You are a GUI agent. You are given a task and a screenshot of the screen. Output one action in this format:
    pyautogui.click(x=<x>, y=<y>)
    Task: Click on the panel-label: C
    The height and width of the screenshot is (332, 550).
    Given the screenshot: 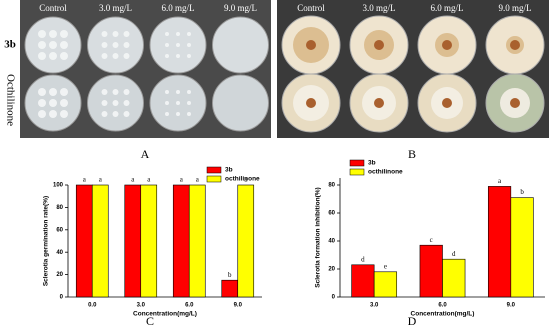 What is the action you would take?
    pyautogui.click(x=150, y=321)
    